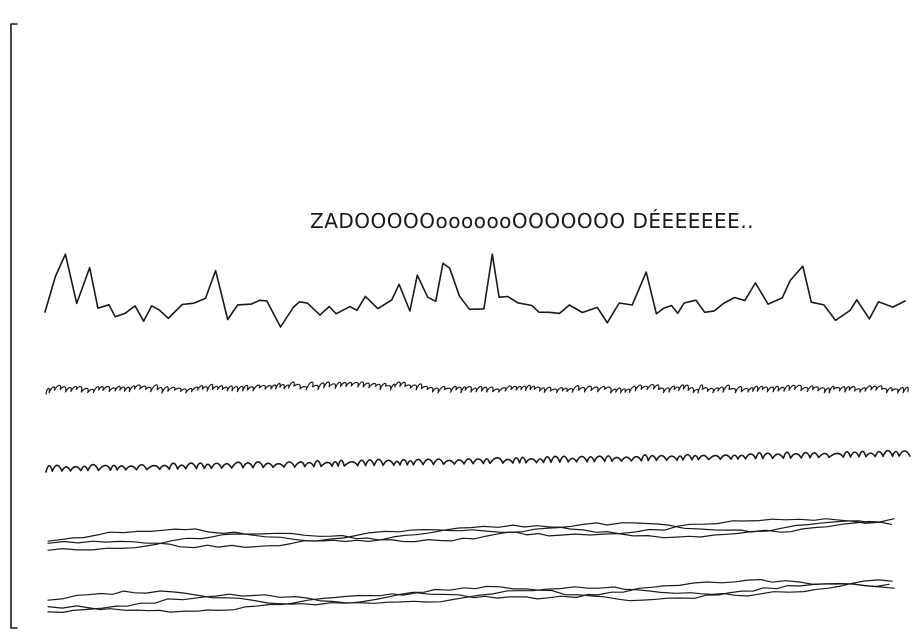 The height and width of the screenshot is (632, 917). Describe the element at coordinates (477, 388) in the screenshot. I see `row-tiny-loops` at that location.